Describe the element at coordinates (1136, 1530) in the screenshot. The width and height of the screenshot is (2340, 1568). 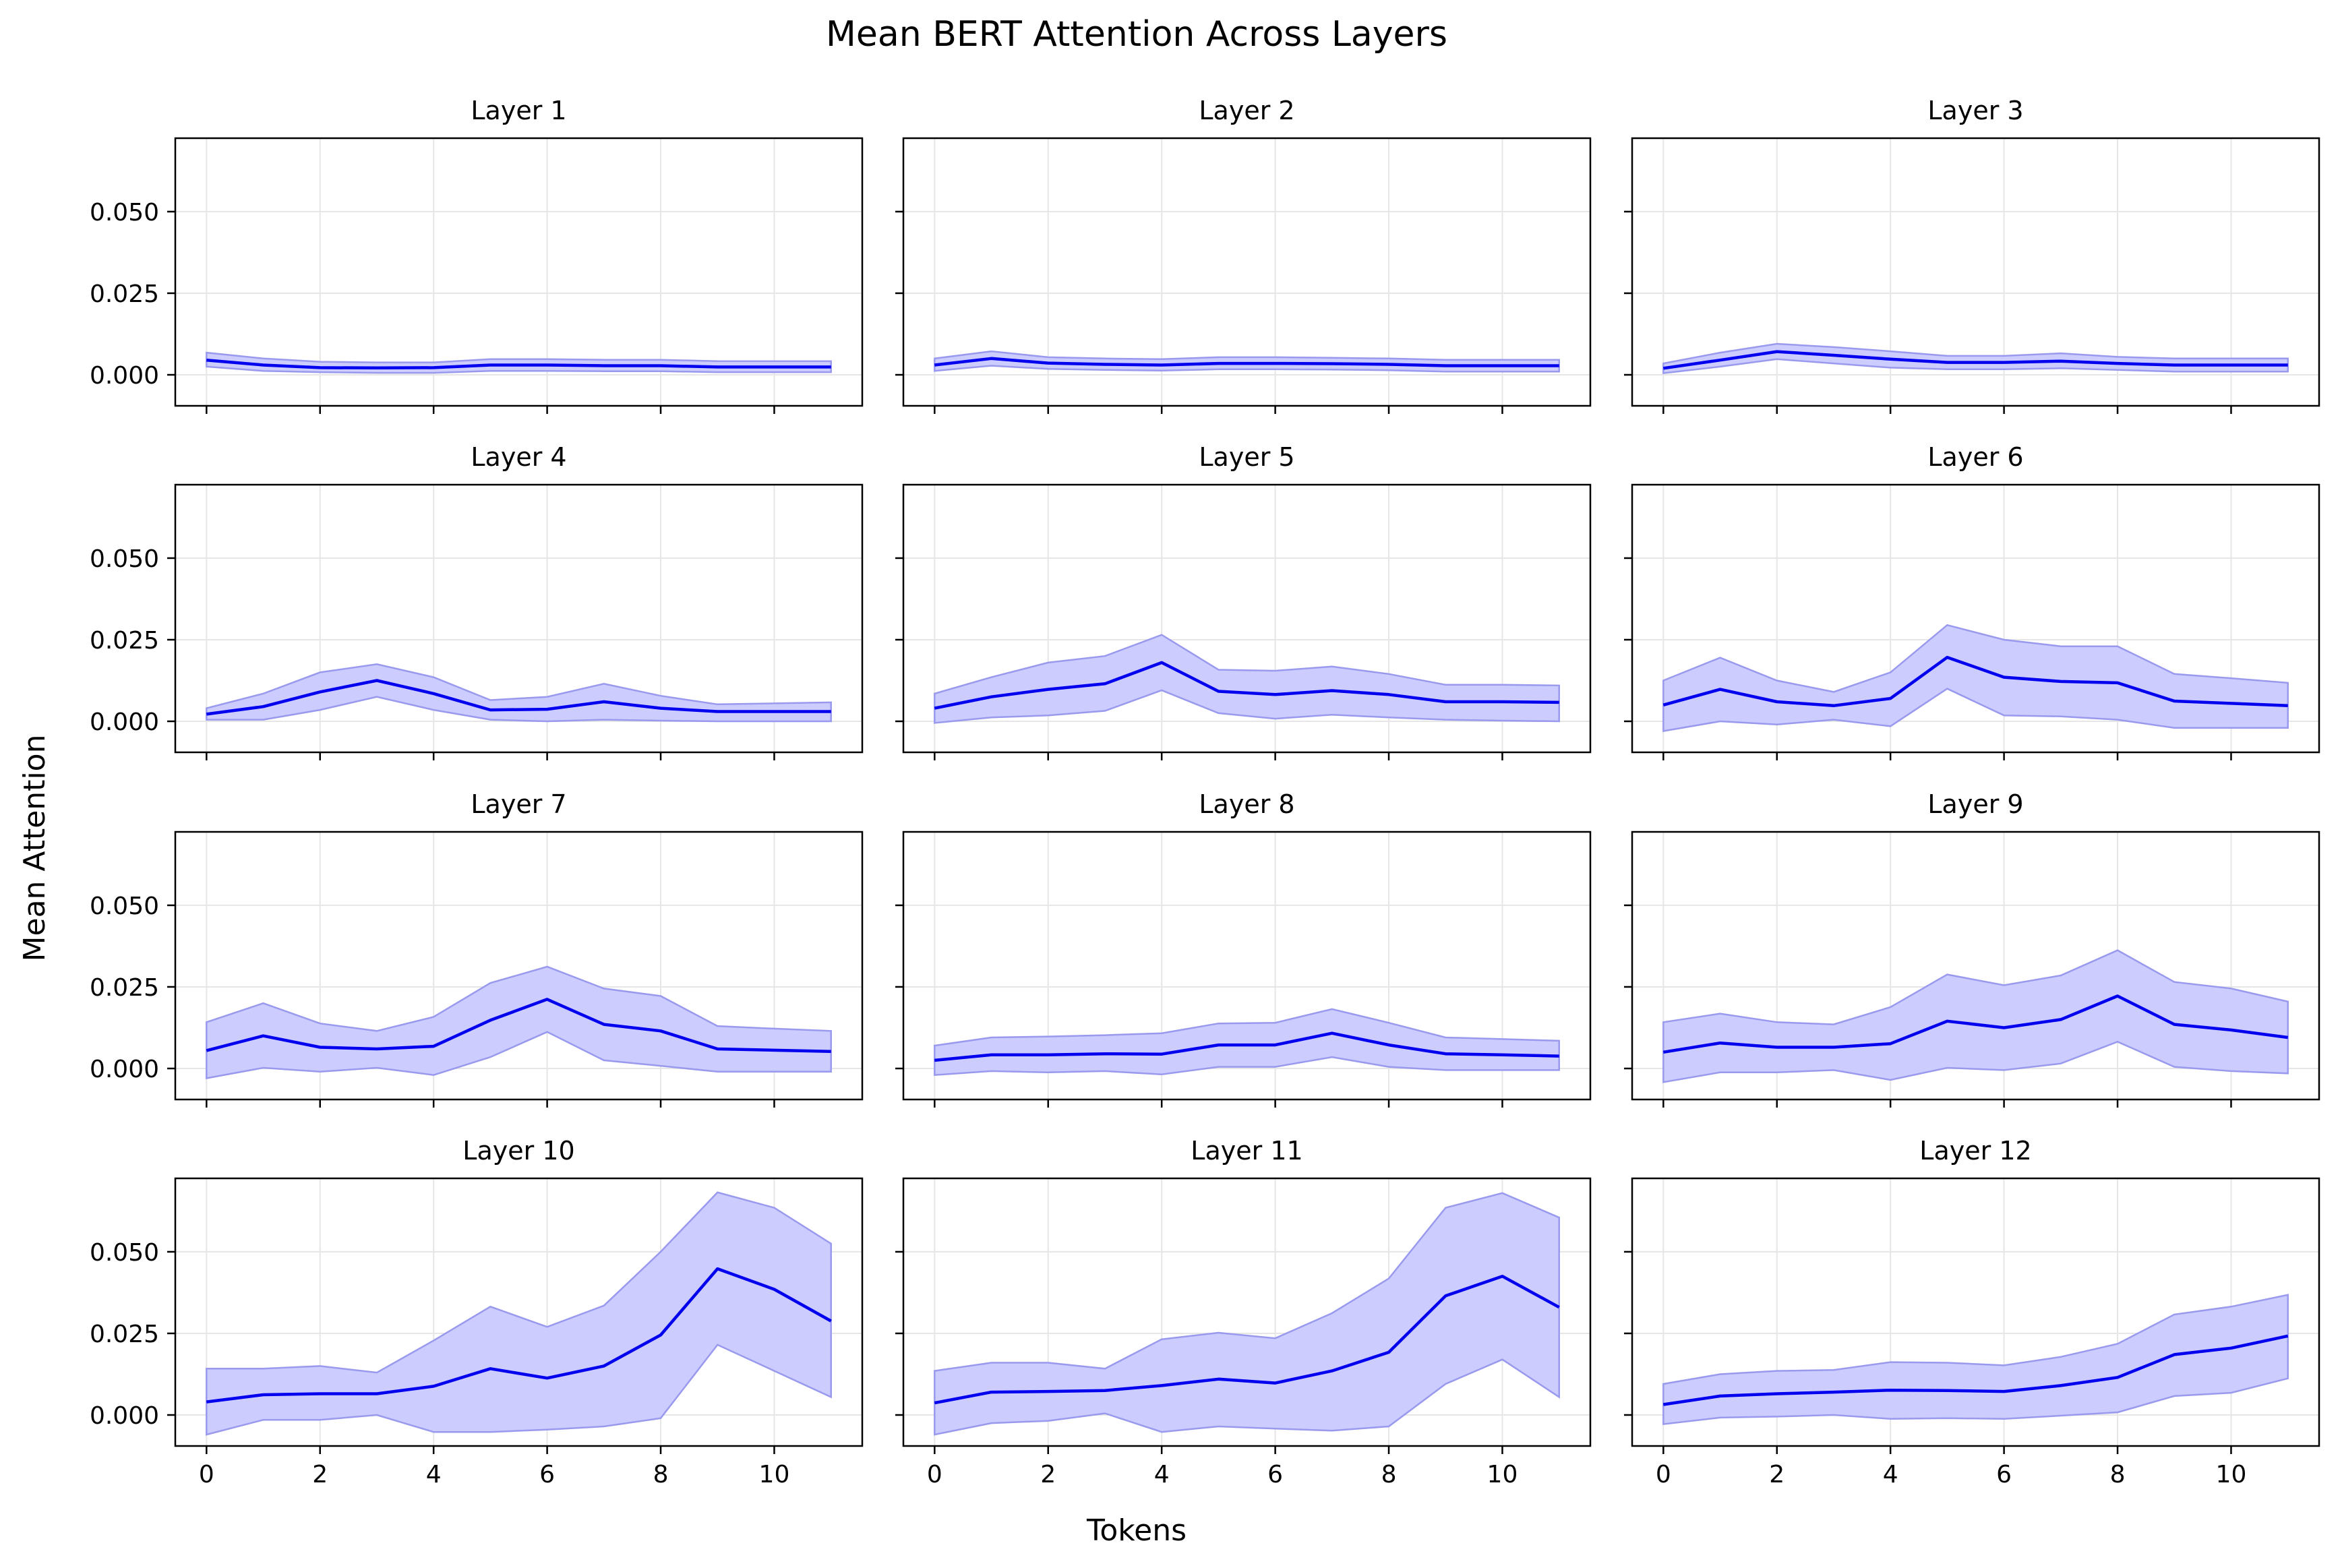
I see `x-axis-label: Tokens` at that location.